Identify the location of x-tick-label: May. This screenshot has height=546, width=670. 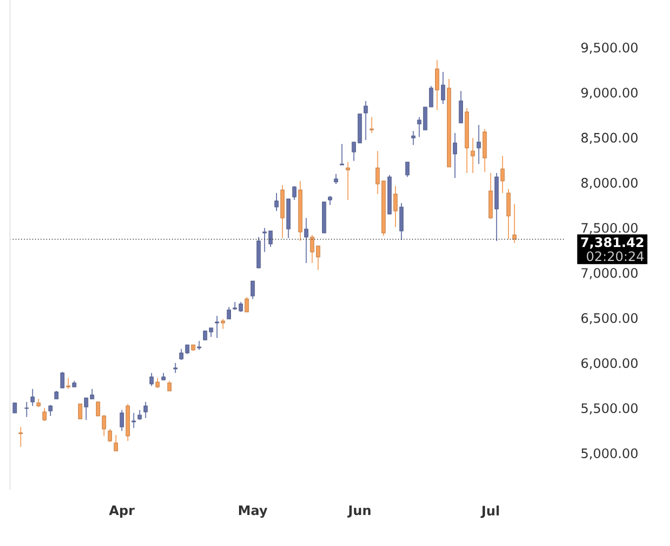
(253, 512).